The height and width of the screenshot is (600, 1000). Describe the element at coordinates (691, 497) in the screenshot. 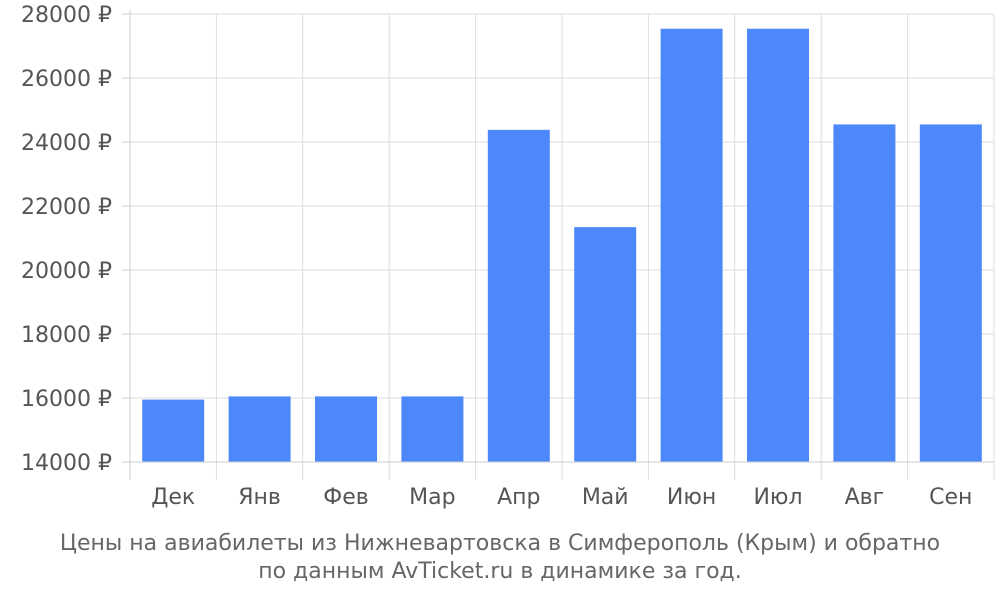

I see `x-tick-label: Июн` at that location.